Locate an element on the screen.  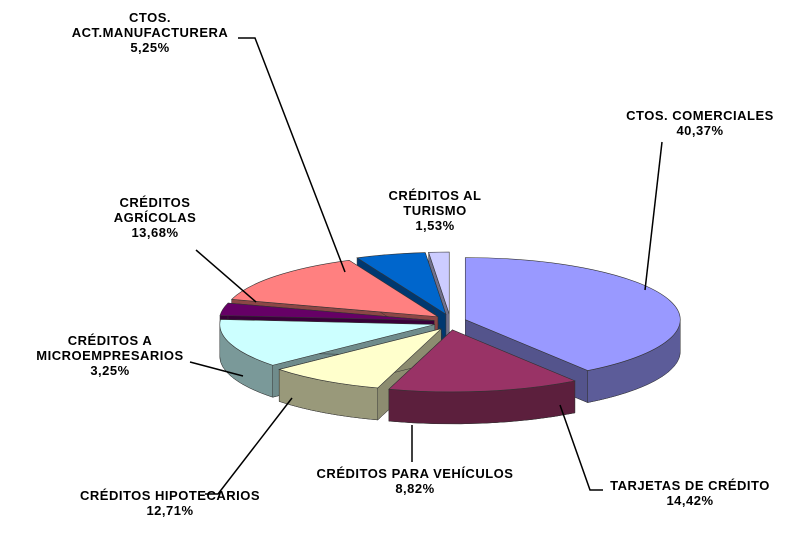
slice-label: CRÉDITOS PARA VEHÍCULOS 8,82% is located at coordinates (415, 481).